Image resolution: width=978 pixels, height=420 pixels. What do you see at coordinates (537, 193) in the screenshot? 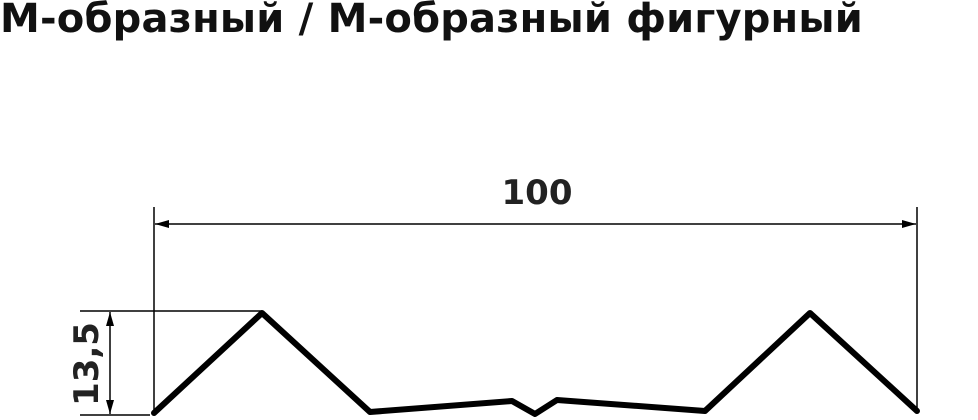
I see `width-label: 100` at bounding box center [537, 193].